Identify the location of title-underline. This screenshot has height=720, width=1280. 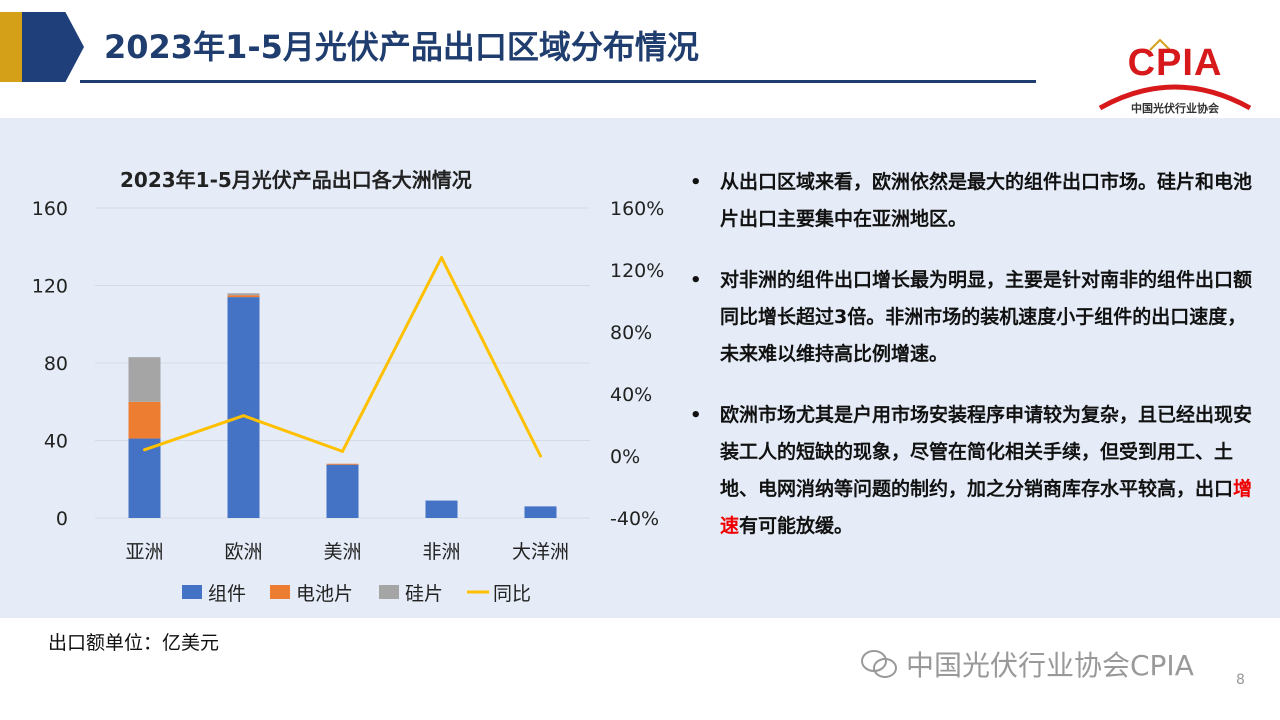
(558, 81).